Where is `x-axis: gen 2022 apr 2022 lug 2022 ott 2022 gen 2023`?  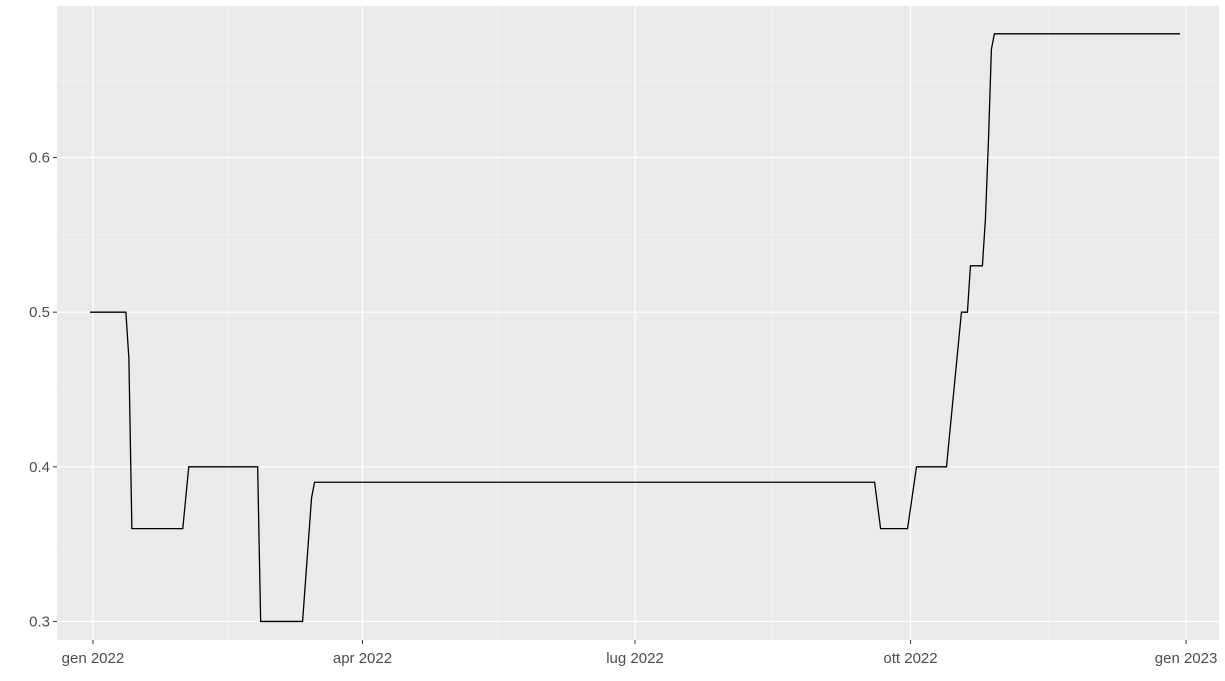
x-axis: gen 2022 apr 2022 lug 2022 ott 2022 gen 2023 is located at coordinates (640, 653).